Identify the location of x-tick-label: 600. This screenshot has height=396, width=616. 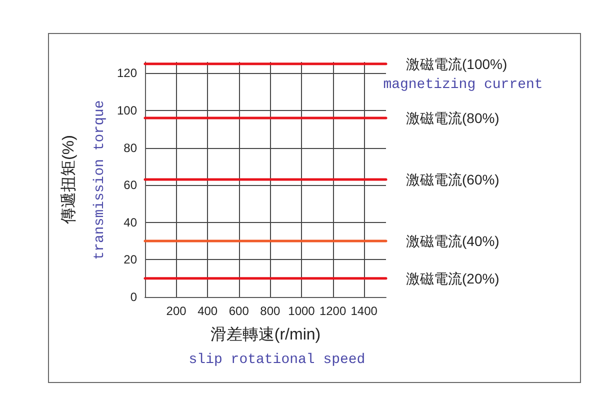
(239, 311).